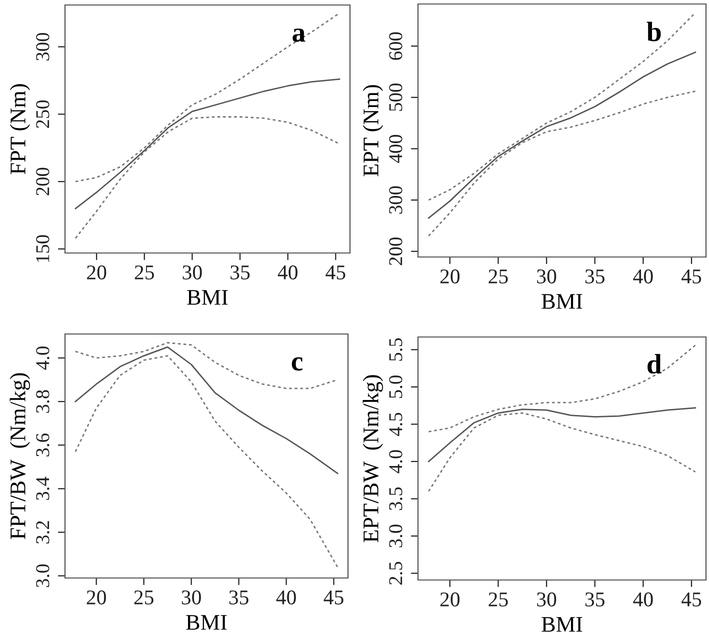 The height and width of the screenshot is (639, 709). Describe the element at coordinates (299, 35) in the screenshot. I see `annotation: a` at that location.